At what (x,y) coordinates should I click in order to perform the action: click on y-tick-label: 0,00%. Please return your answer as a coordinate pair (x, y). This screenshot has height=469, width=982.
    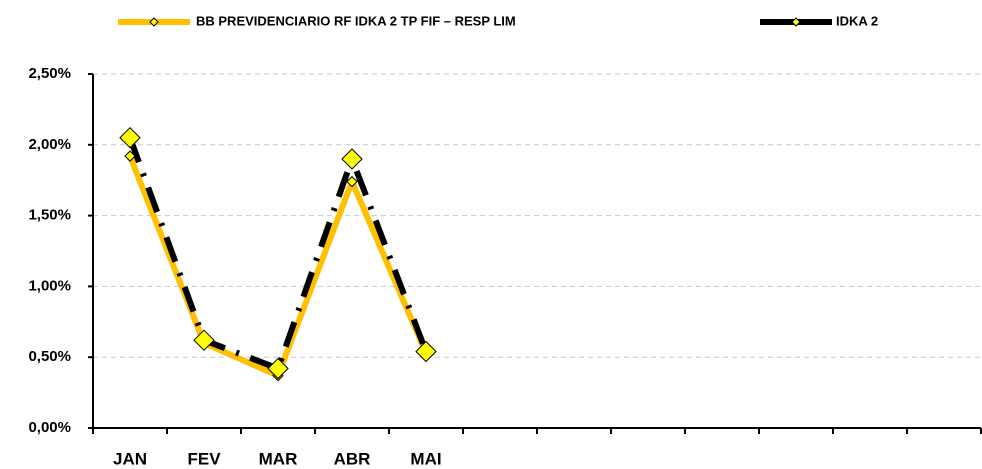
    Looking at the image, I should click on (49, 427).